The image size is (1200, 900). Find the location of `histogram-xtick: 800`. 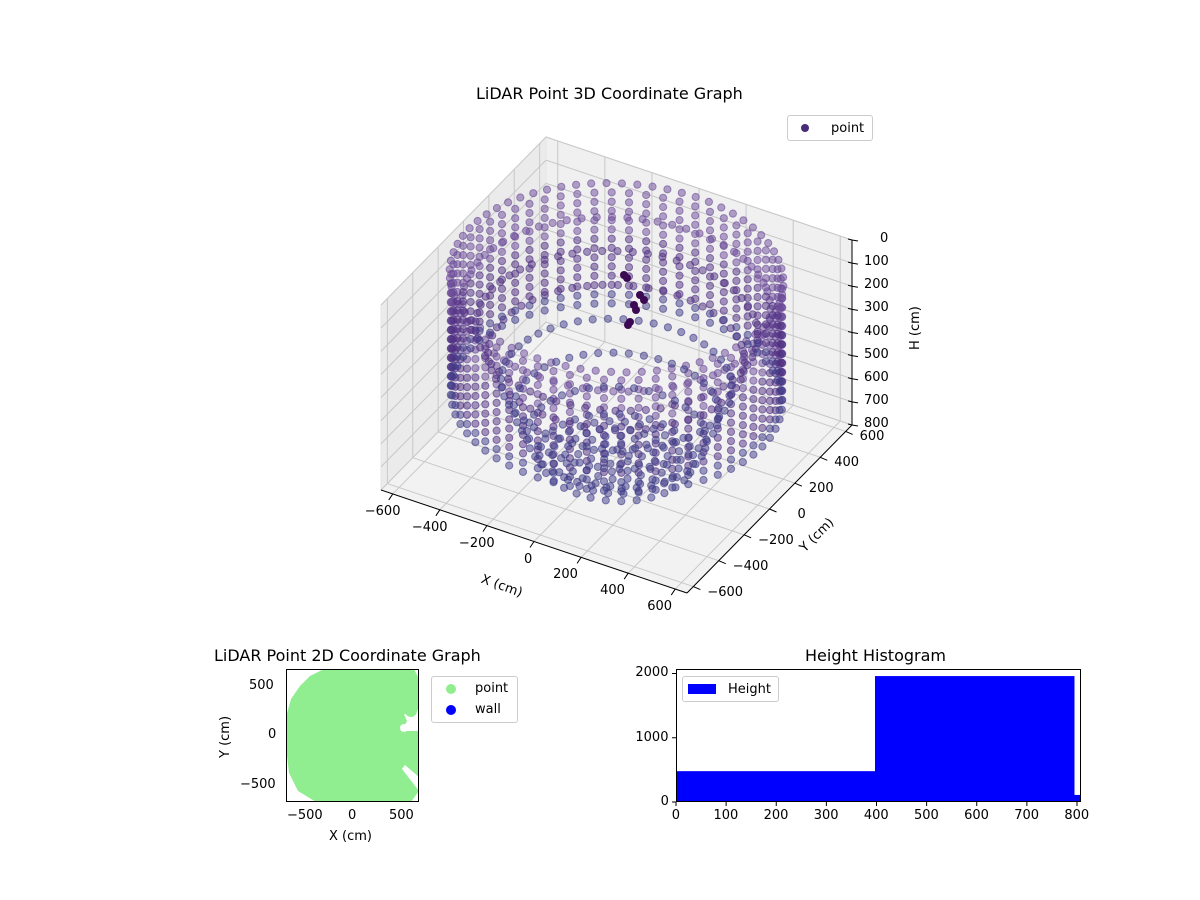

histogram-xtick: 800 is located at coordinates (1077, 815).